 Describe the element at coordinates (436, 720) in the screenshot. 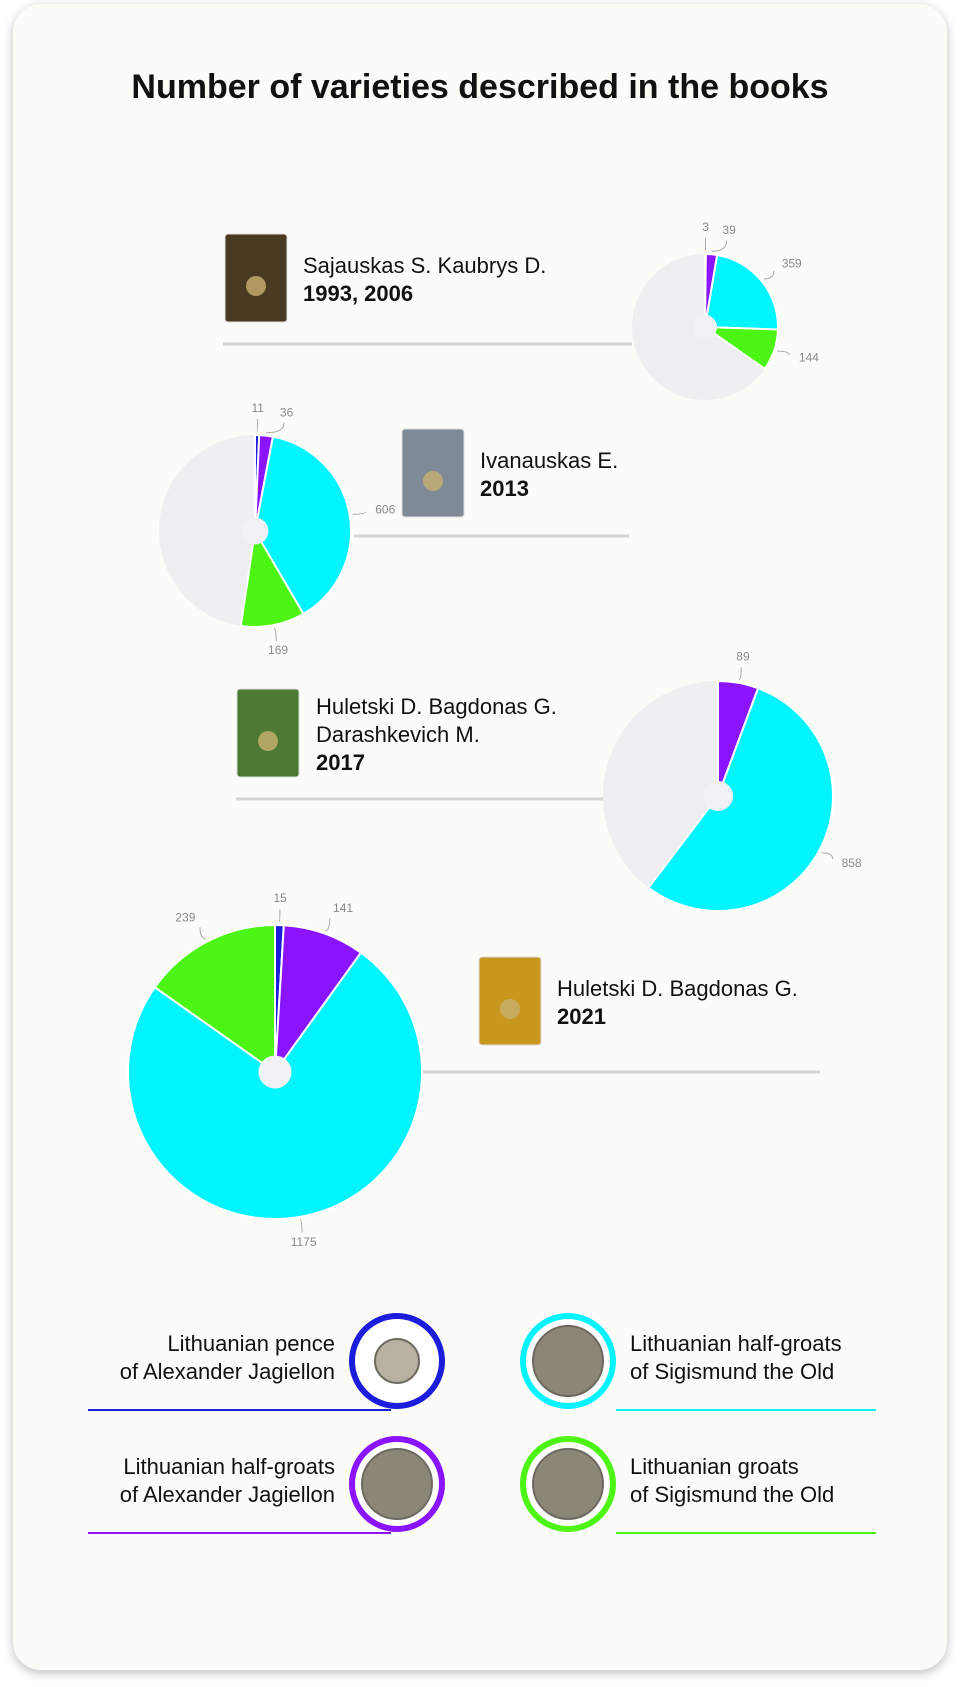

I see `book-author: Huletski D. Bagdonas G. Darashkevich M.` at that location.